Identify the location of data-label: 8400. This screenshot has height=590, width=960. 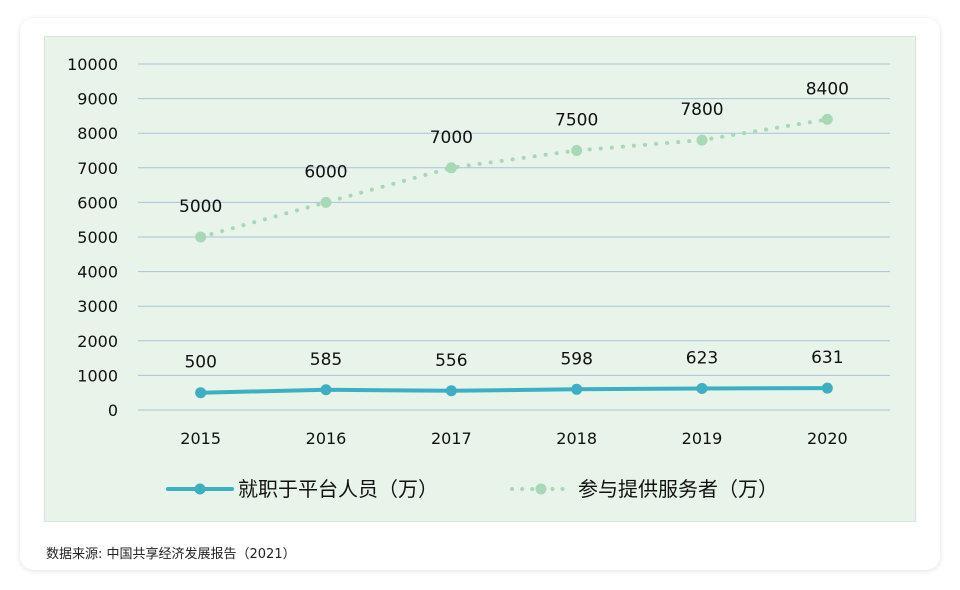
(827, 89).